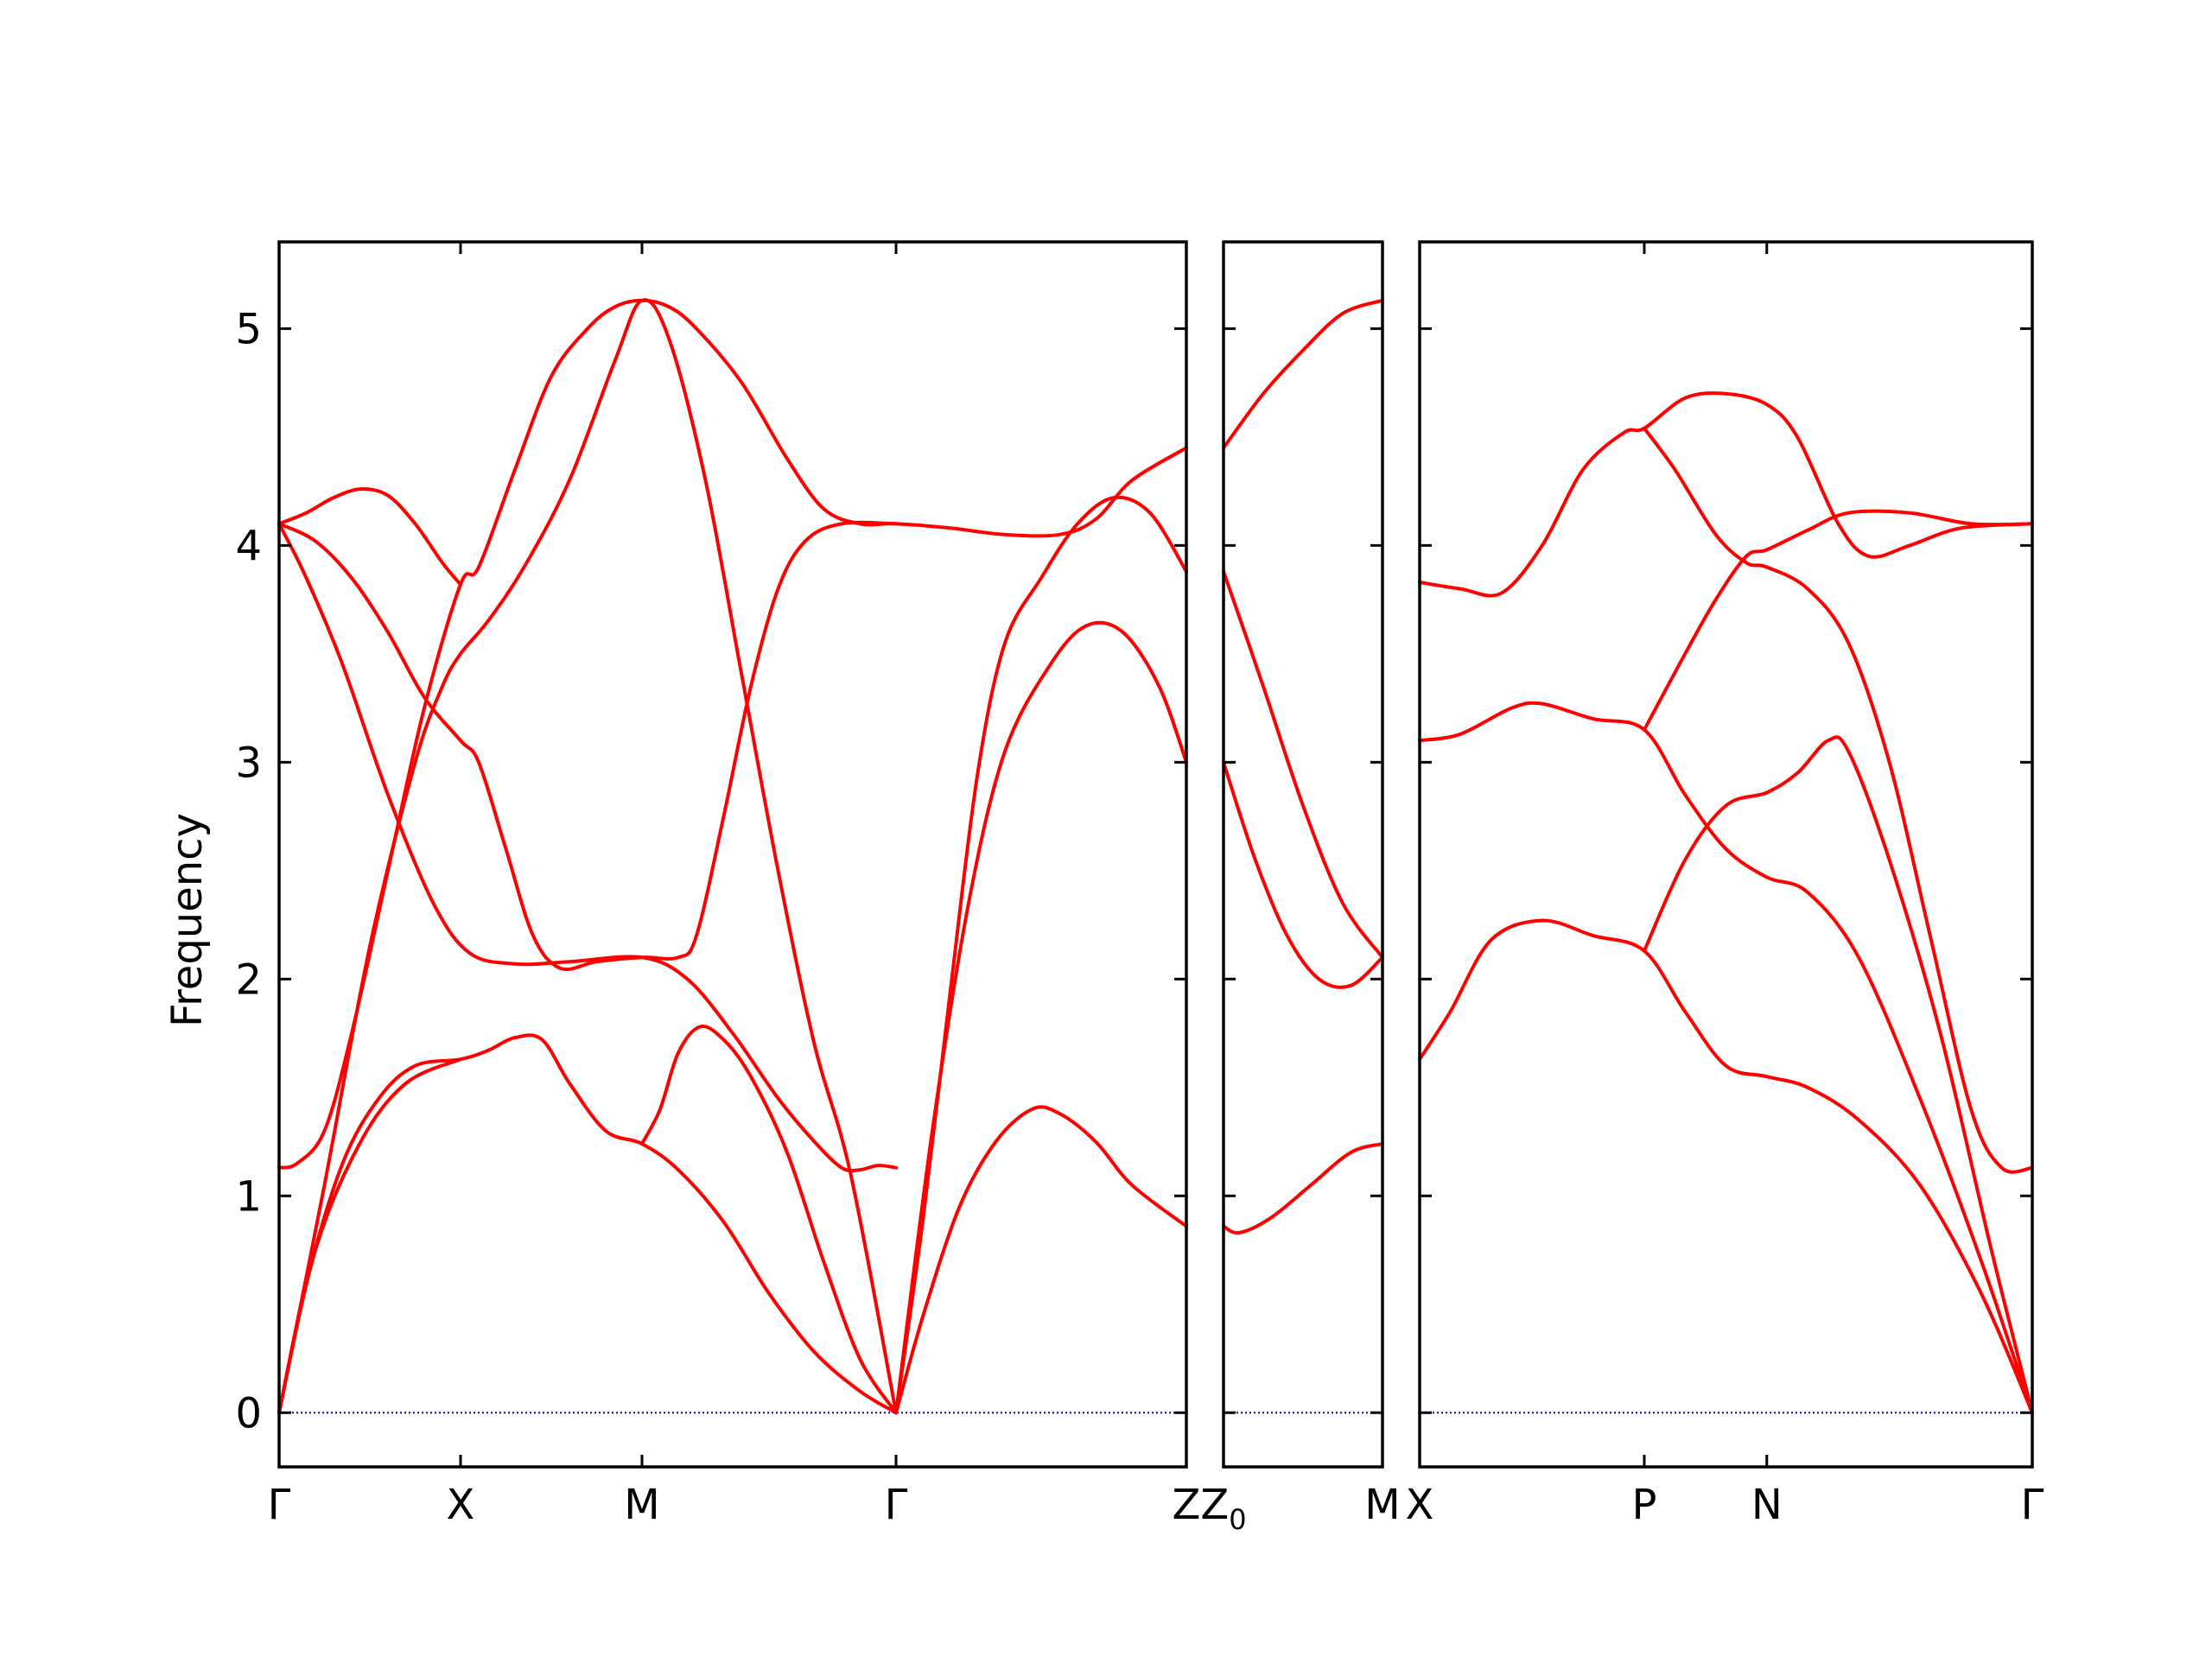 The width and height of the screenshot is (2212, 1663). Describe the element at coordinates (248, 763) in the screenshot. I see `y-tick-label: 3` at that location.